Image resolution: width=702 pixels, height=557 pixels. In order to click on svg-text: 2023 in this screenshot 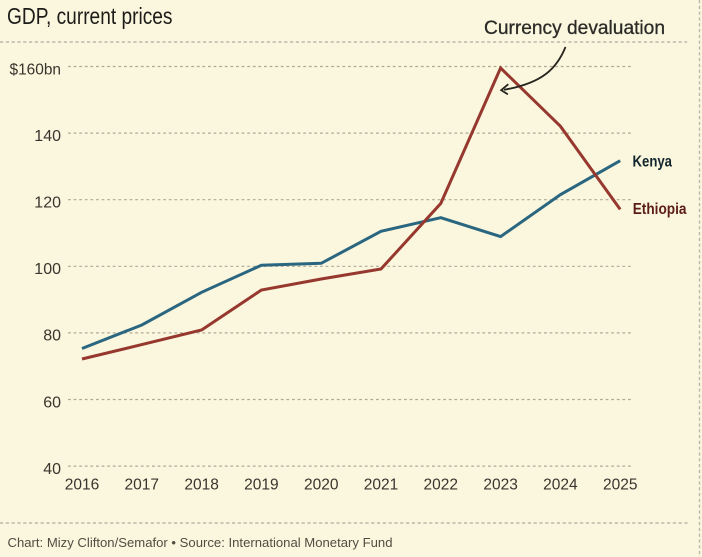, I will do `click(500, 485)`.